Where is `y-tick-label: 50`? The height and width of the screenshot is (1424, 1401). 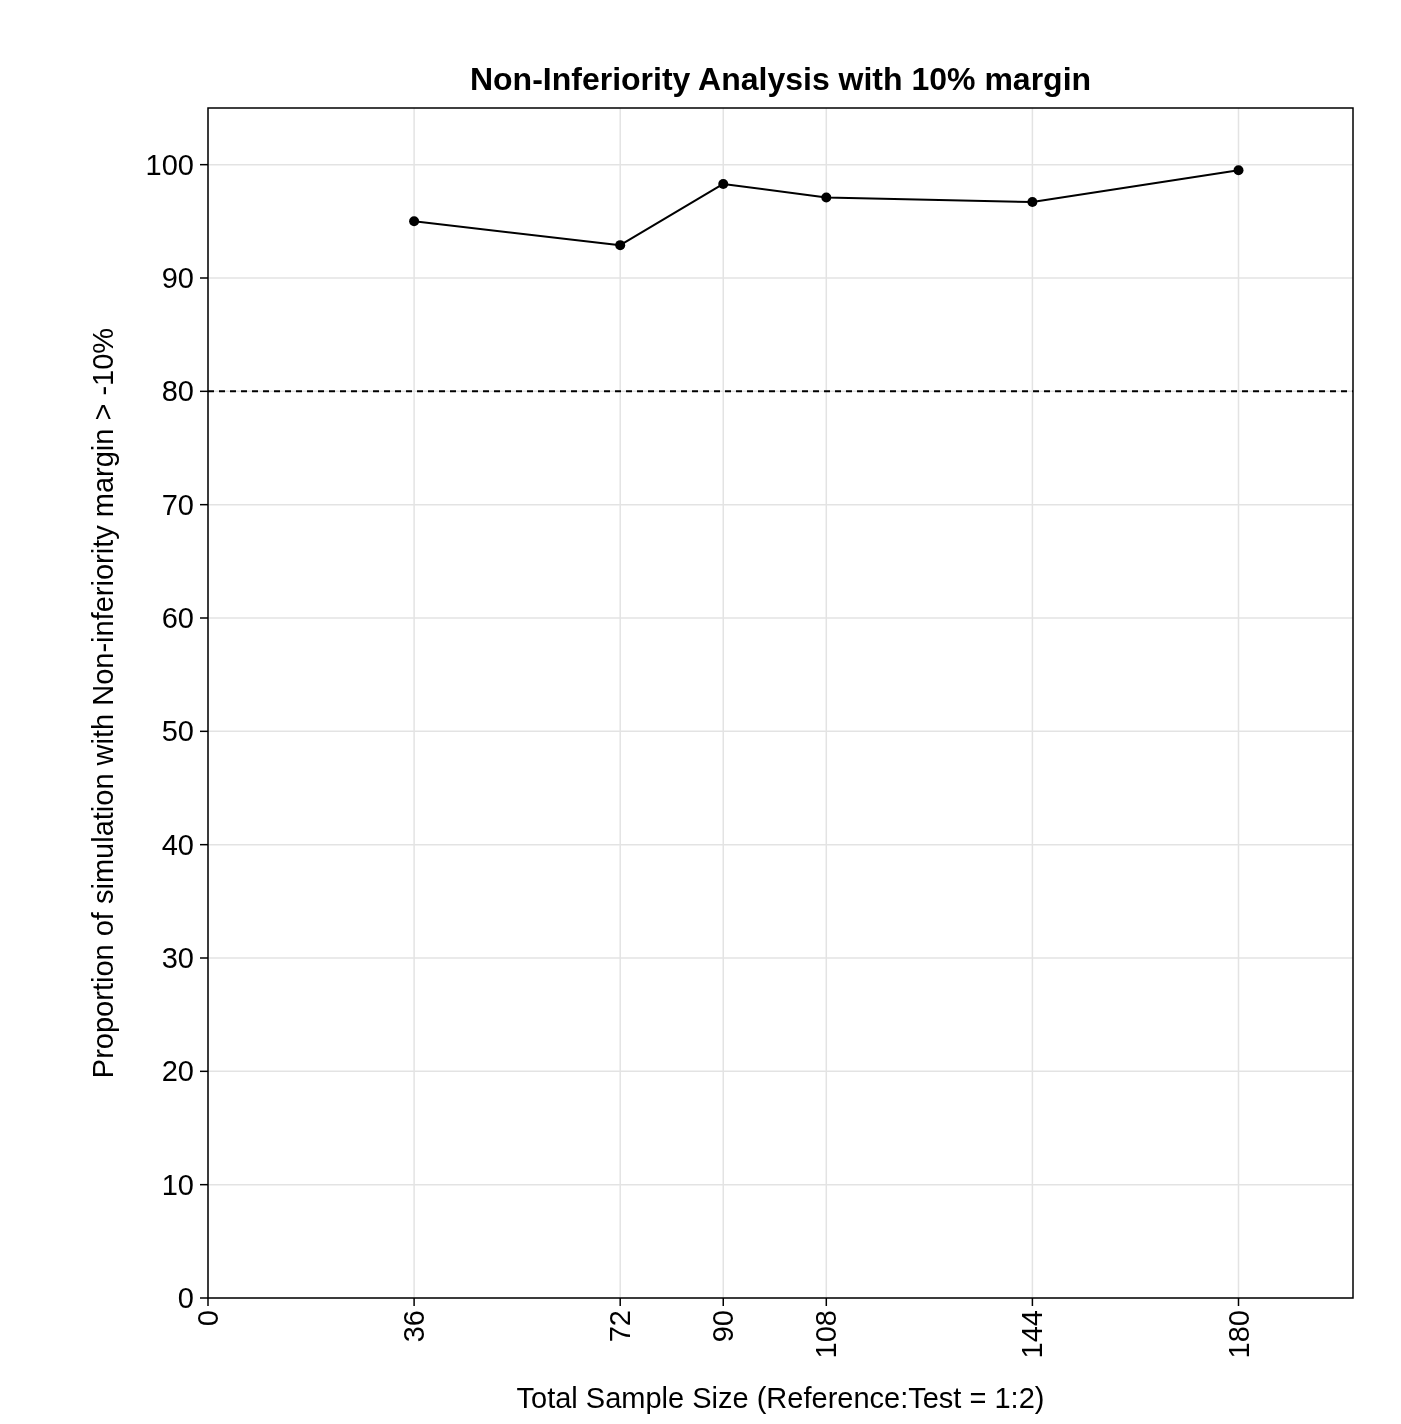 y-tick-label: 50 is located at coordinates (177, 731).